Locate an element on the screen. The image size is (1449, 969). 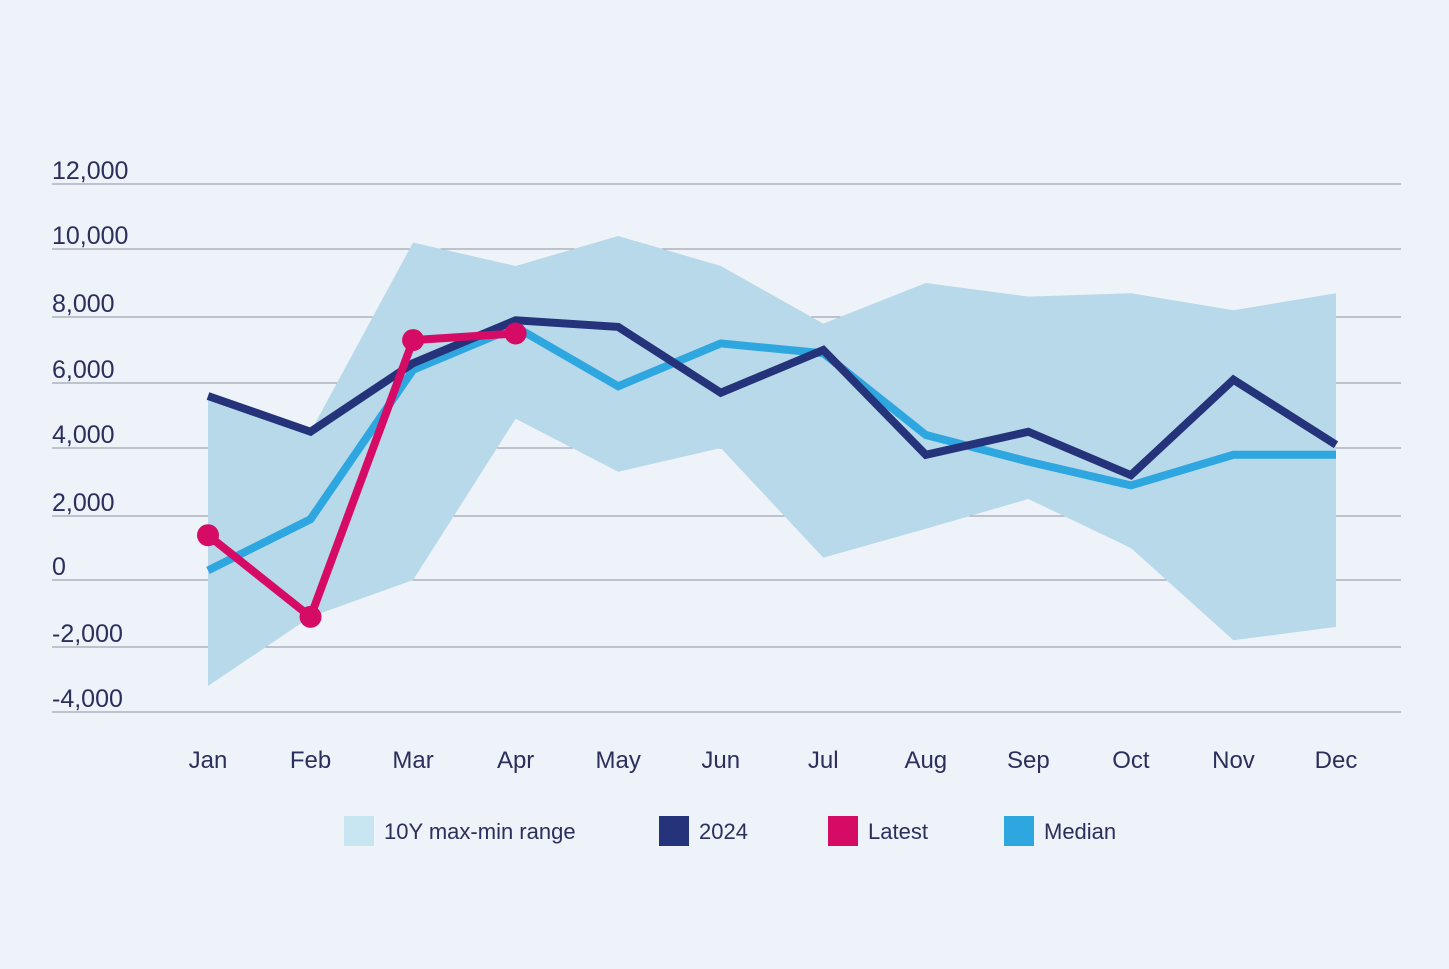
x-tick-label: Feb is located at coordinates (310, 760).